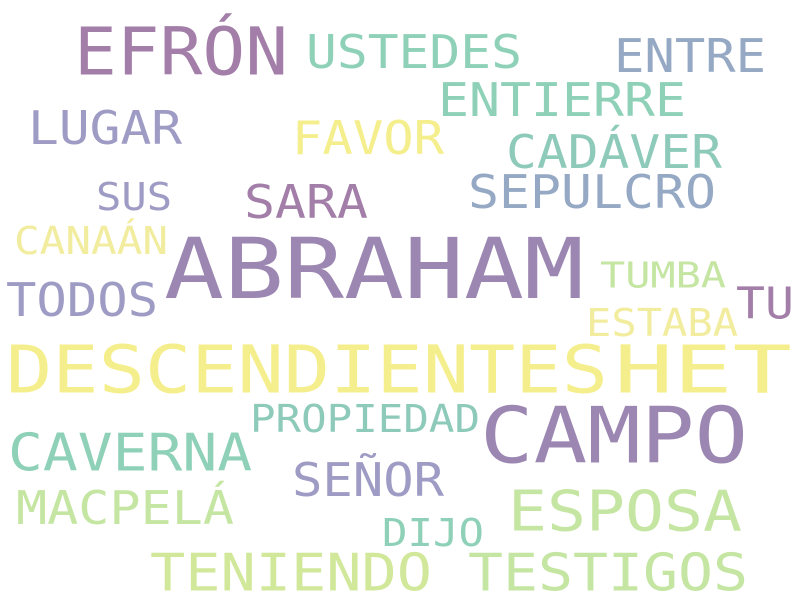 The width and height of the screenshot is (800, 603). I want to click on word-caverna: CAVERNA, so click(130, 453).